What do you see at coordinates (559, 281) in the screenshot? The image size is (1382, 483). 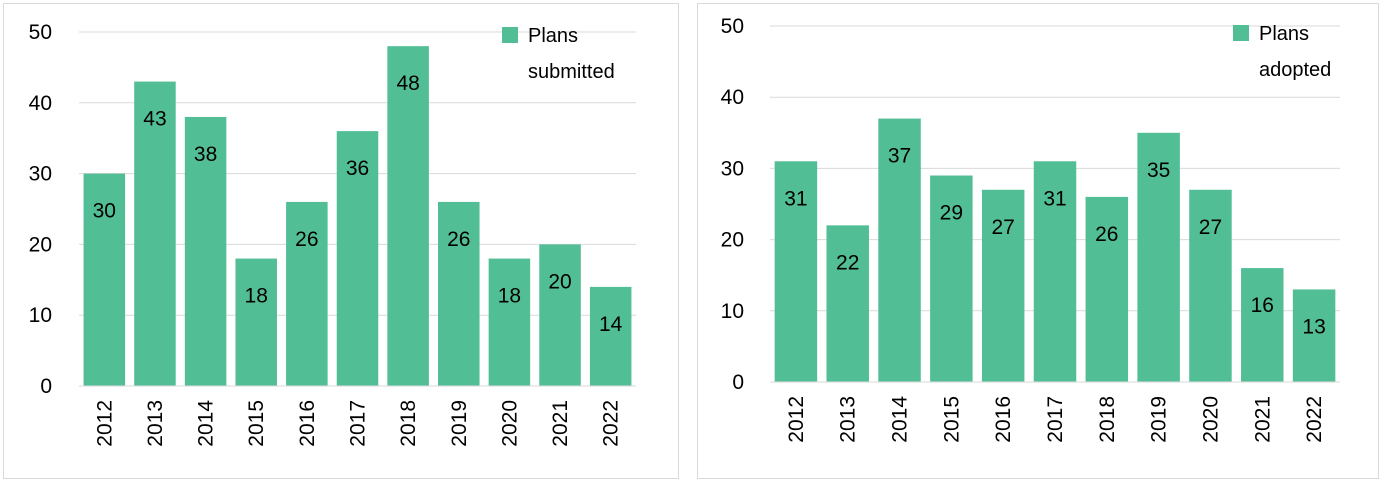 I see `bar-value-label: 20` at bounding box center [559, 281].